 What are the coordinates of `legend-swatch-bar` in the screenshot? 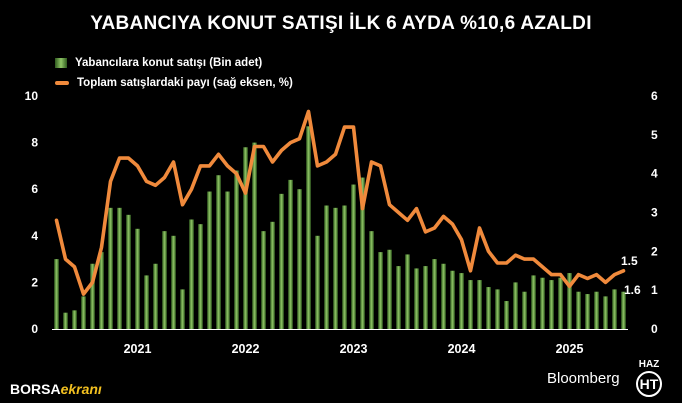 It's located at (61, 62).